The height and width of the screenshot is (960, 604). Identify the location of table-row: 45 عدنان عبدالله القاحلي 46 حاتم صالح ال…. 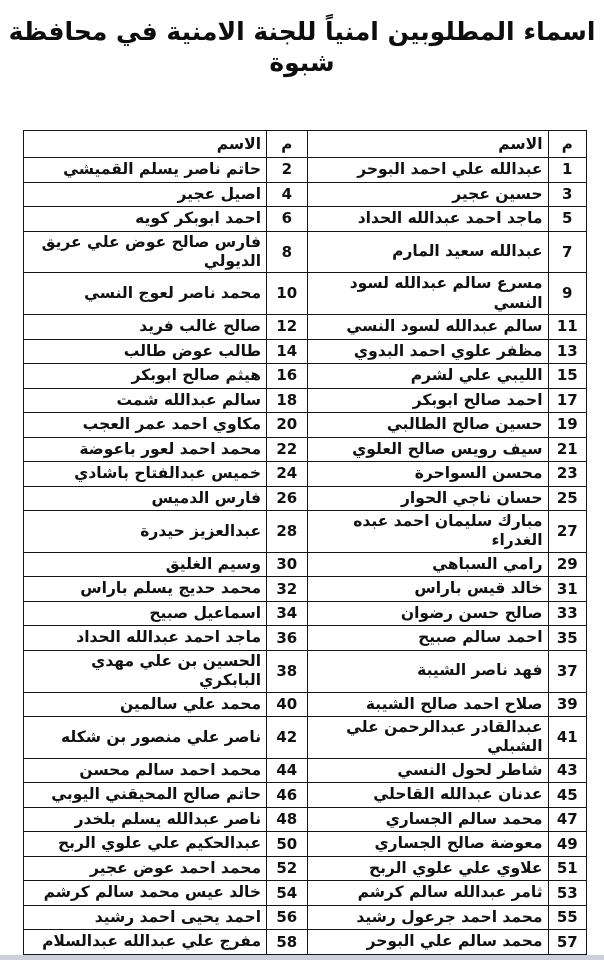
(305, 795).